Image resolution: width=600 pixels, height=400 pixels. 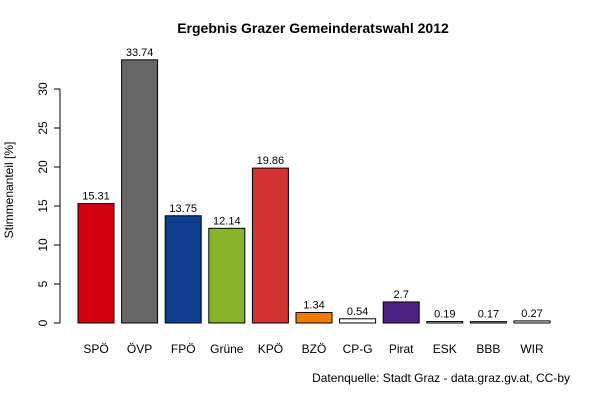 I want to click on x-tick-label: Pirat, so click(x=401, y=349).